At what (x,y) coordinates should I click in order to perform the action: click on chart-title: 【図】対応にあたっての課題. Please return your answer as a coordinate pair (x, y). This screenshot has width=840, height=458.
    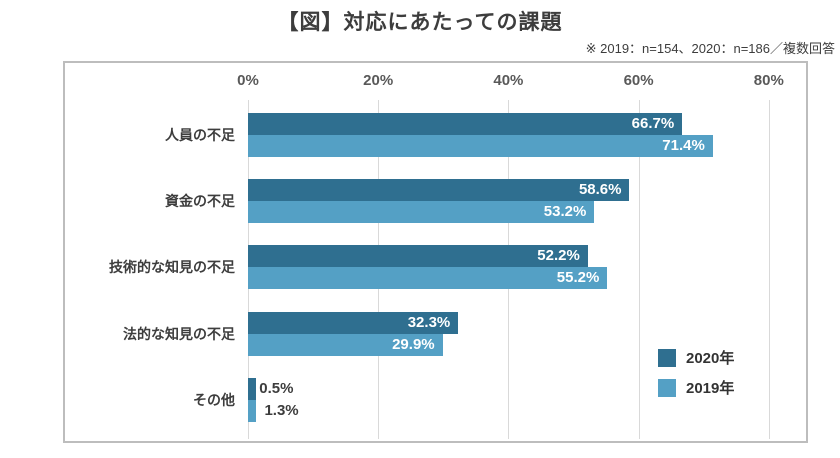
    Looking at the image, I should click on (420, 22).